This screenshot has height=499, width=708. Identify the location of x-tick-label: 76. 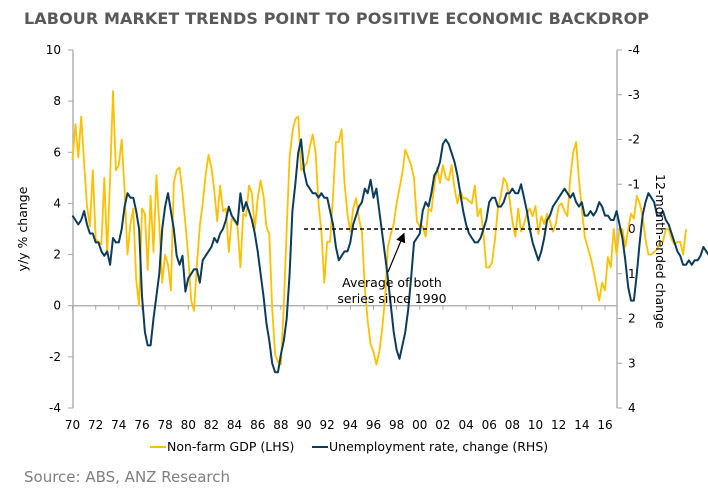
(141, 425).